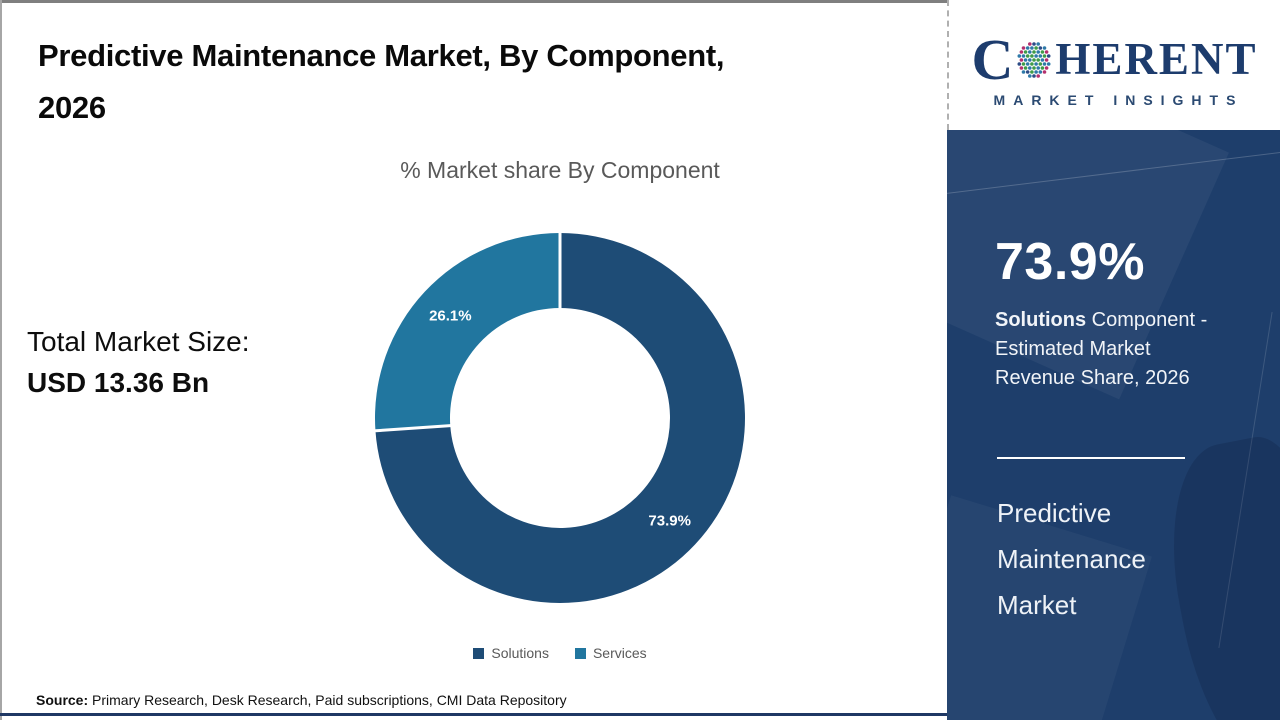  What do you see at coordinates (1037, 605) in the screenshot?
I see `panel-market-title-line3: Market` at bounding box center [1037, 605].